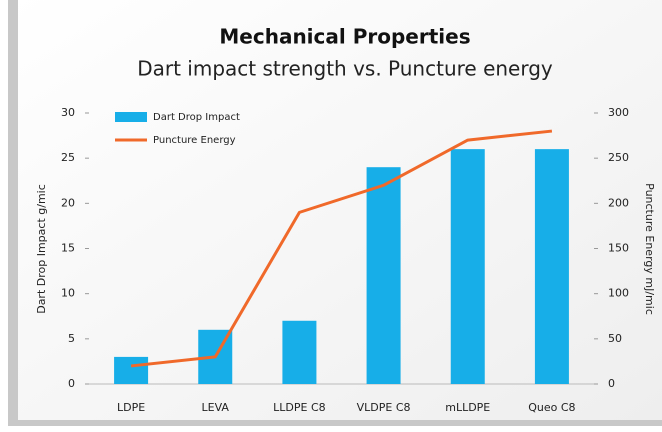  What do you see at coordinates (618, 248) in the screenshot?
I see `y2-tick-label: 150` at bounding box center [618, 248].